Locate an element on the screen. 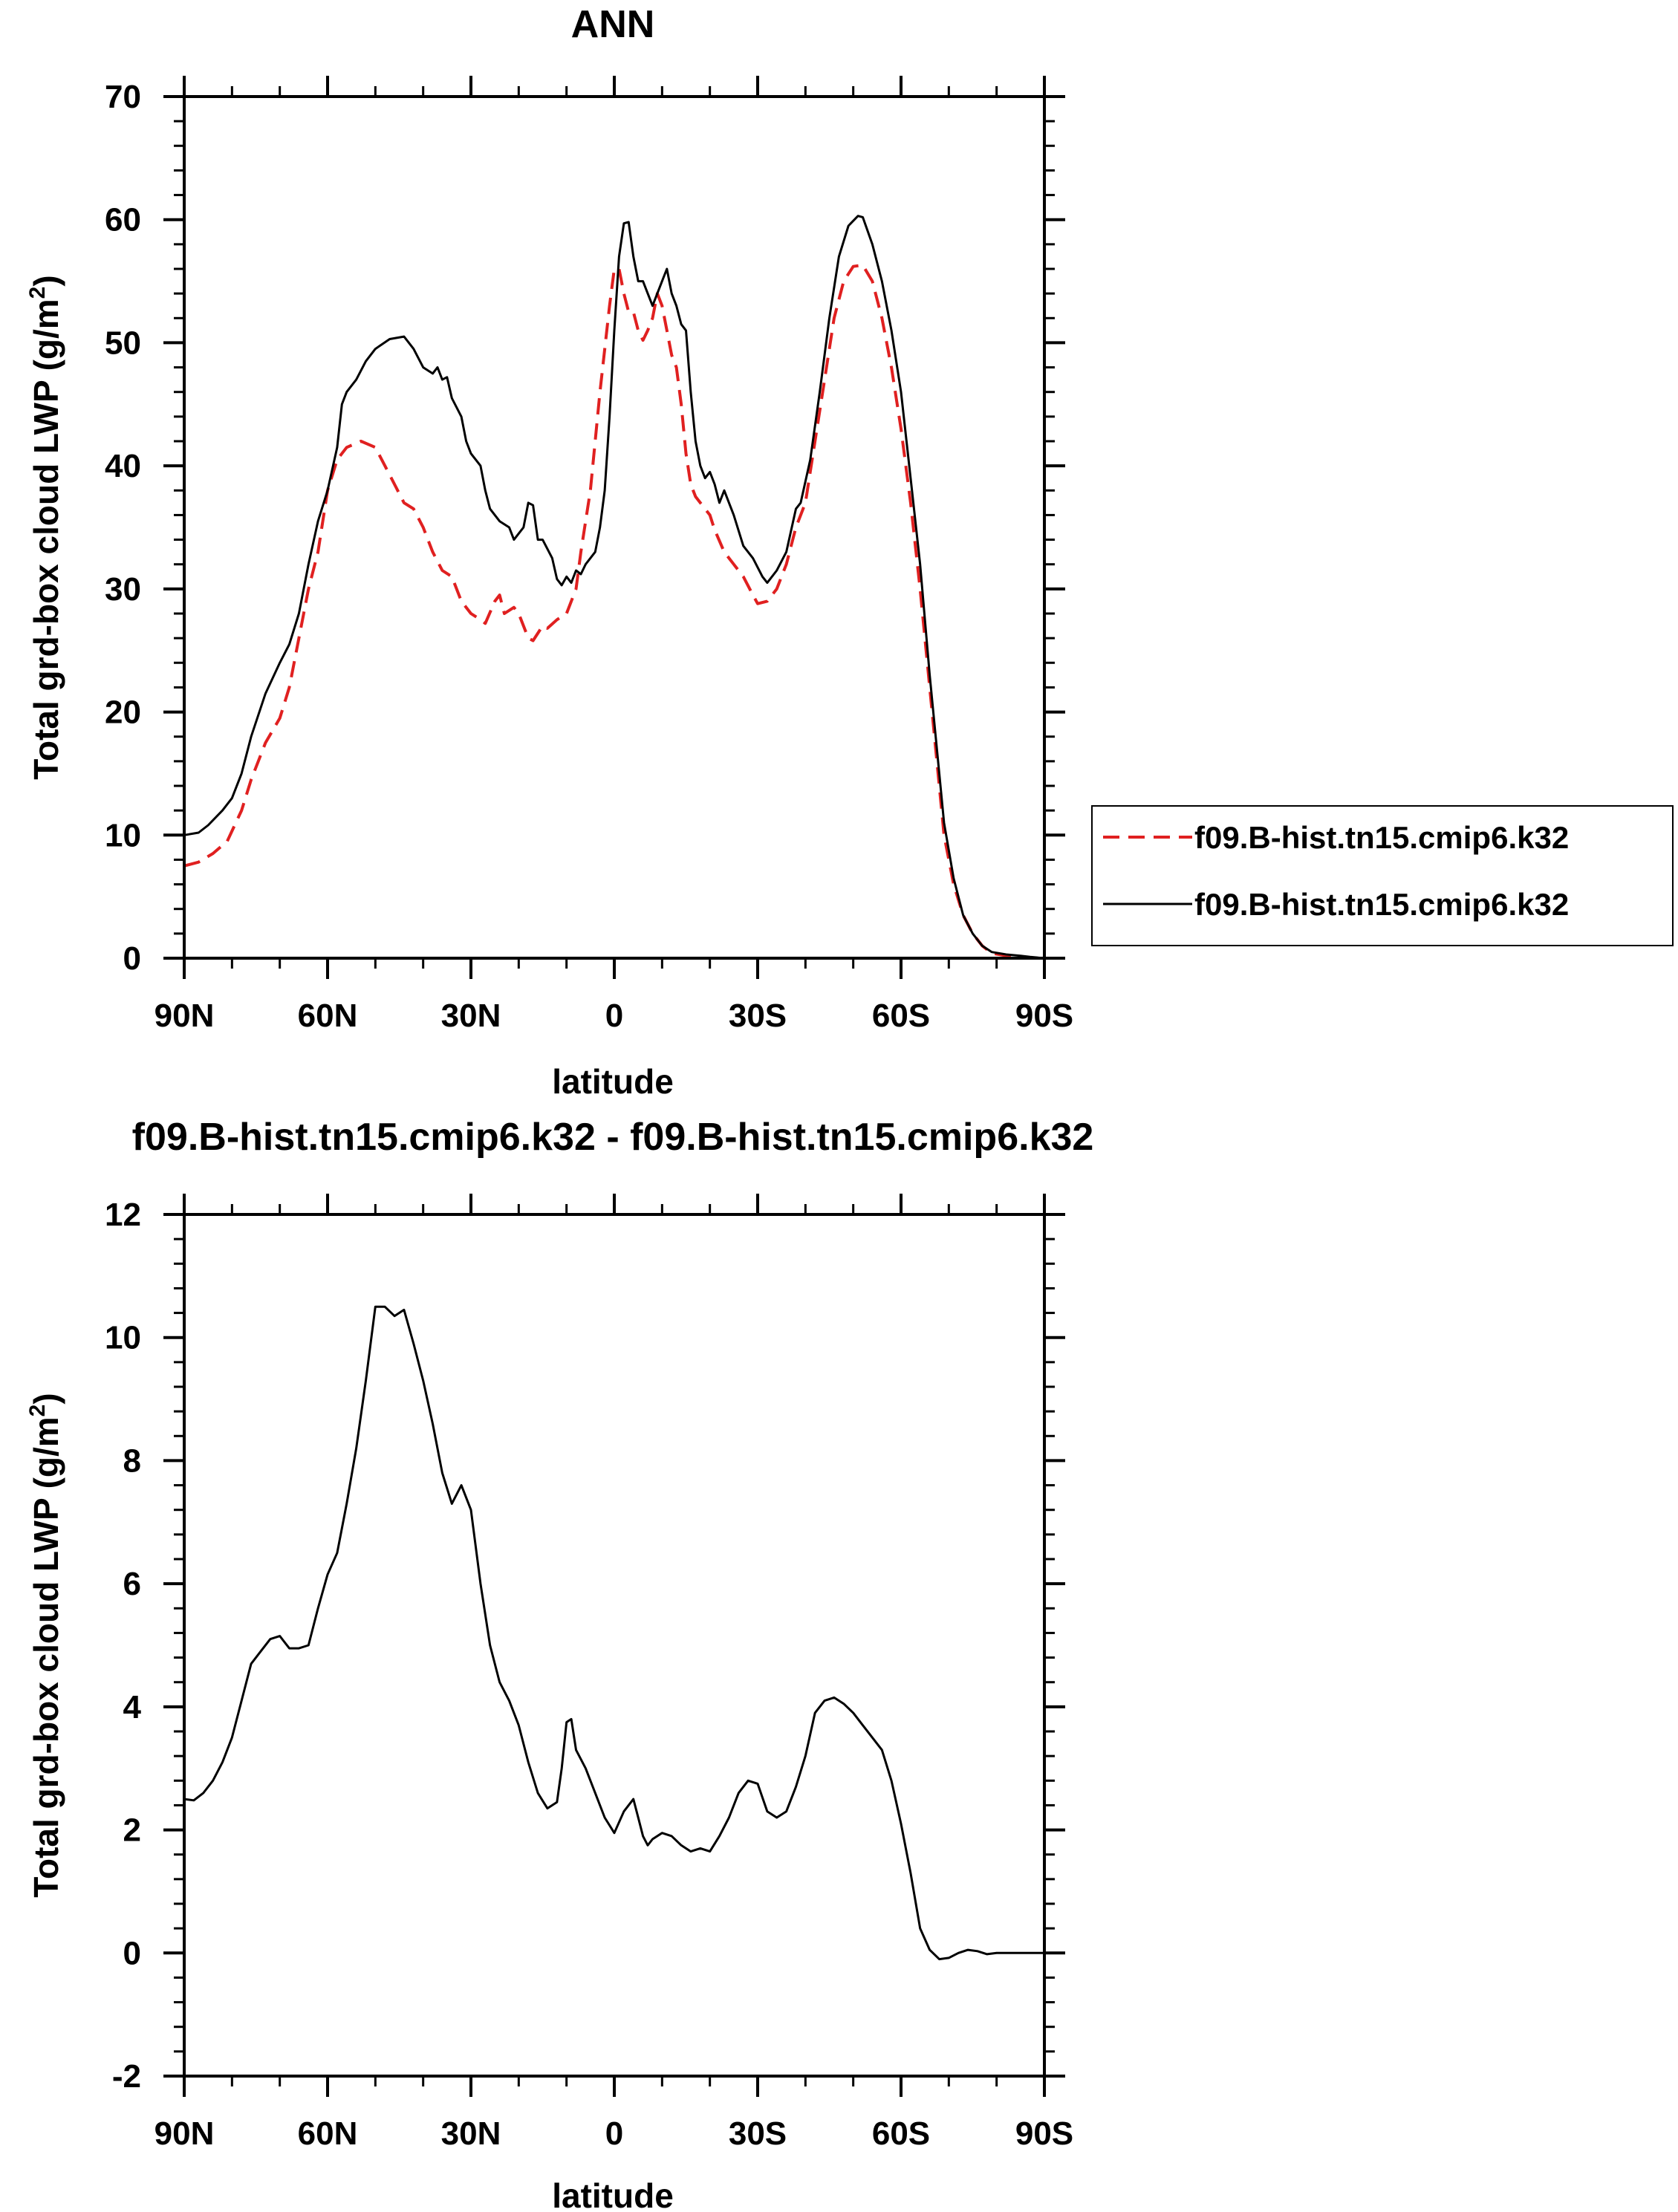  top-x-tick-label: 60S is located at coordinates (901, 1016).